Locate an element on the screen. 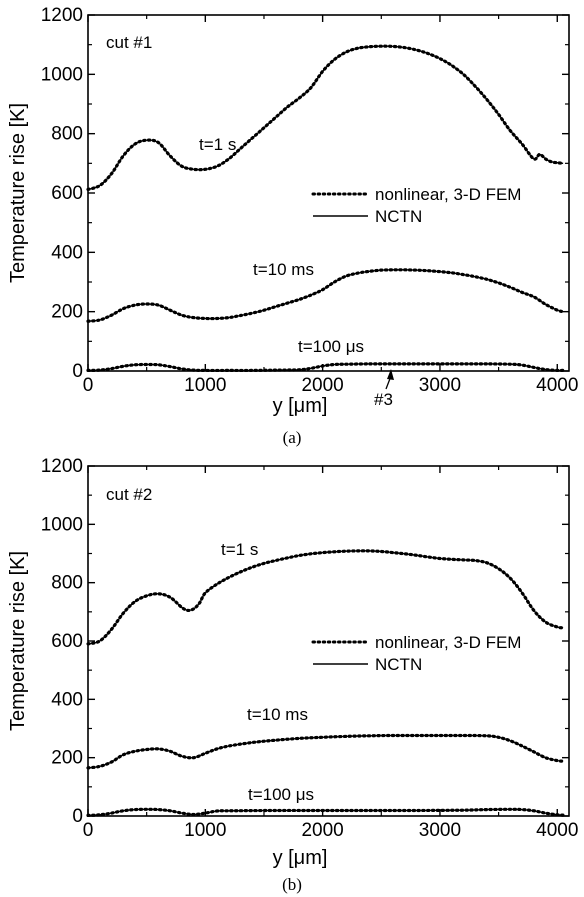 The image size is (584, 897). marker-label: #3 is located at coordinates (383, 399).